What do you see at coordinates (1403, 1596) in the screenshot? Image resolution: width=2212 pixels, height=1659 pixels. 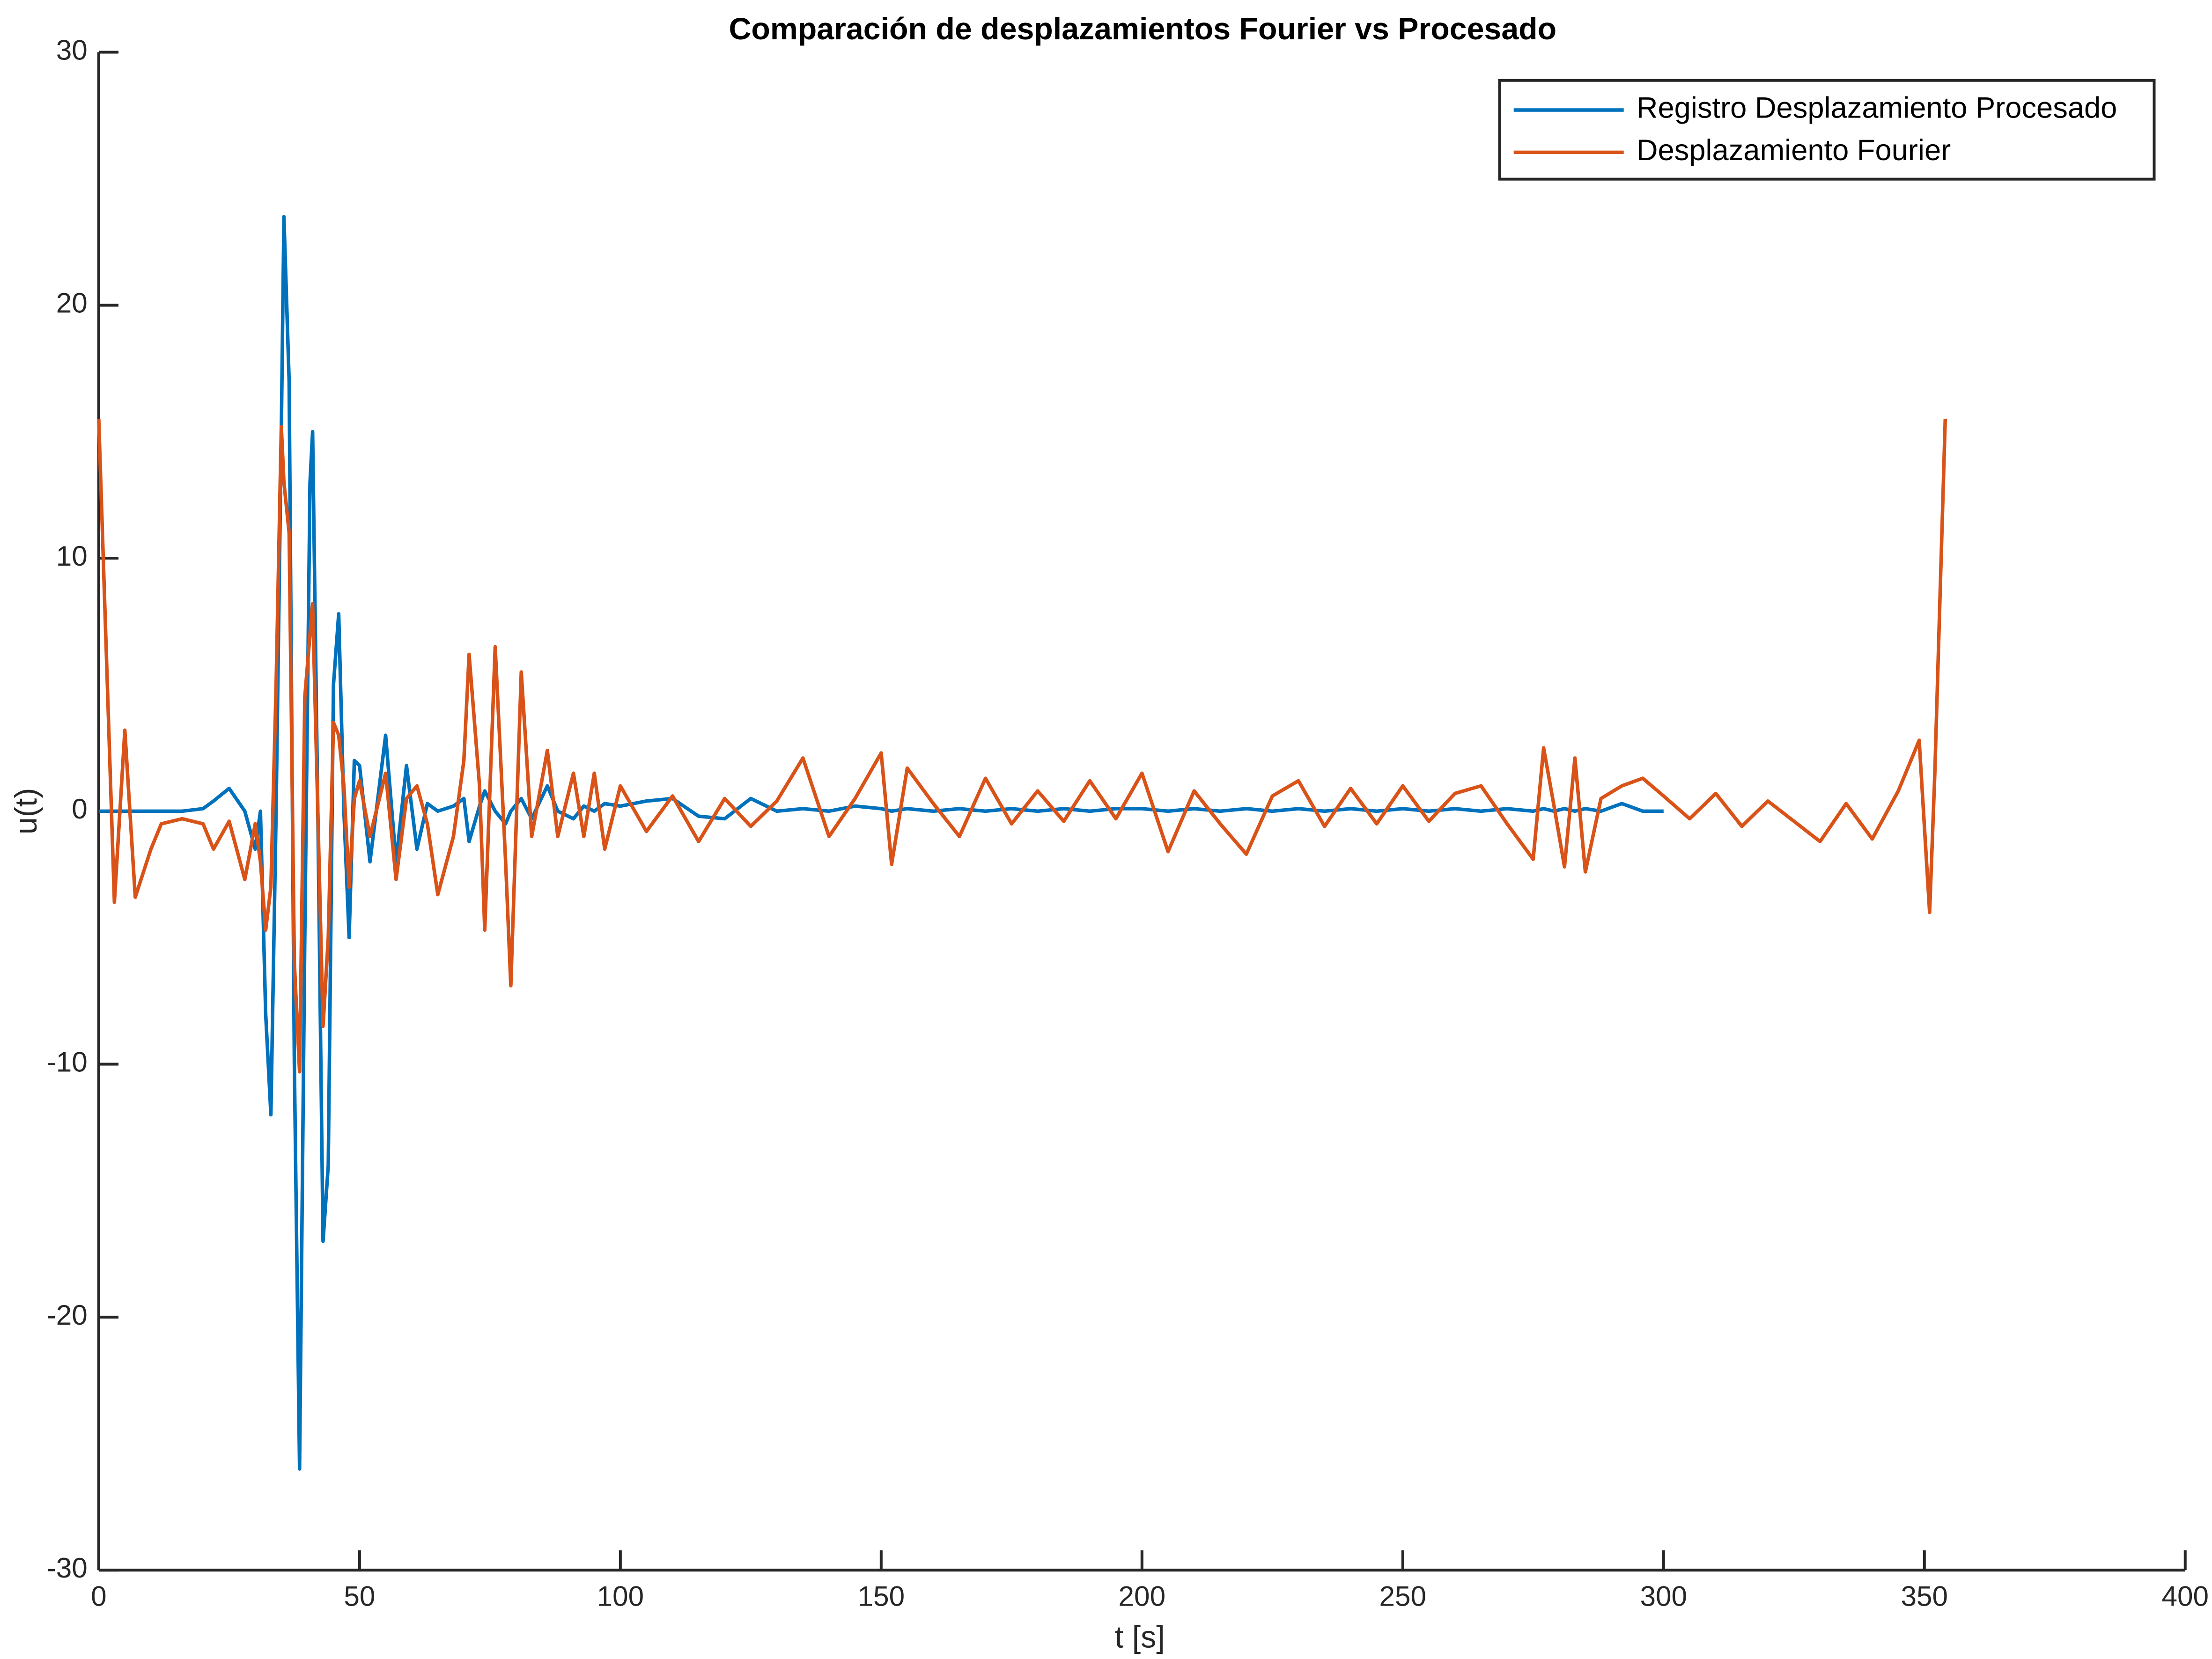 I see `x-tick-label: 250` at bounding box center [1403, 1596].